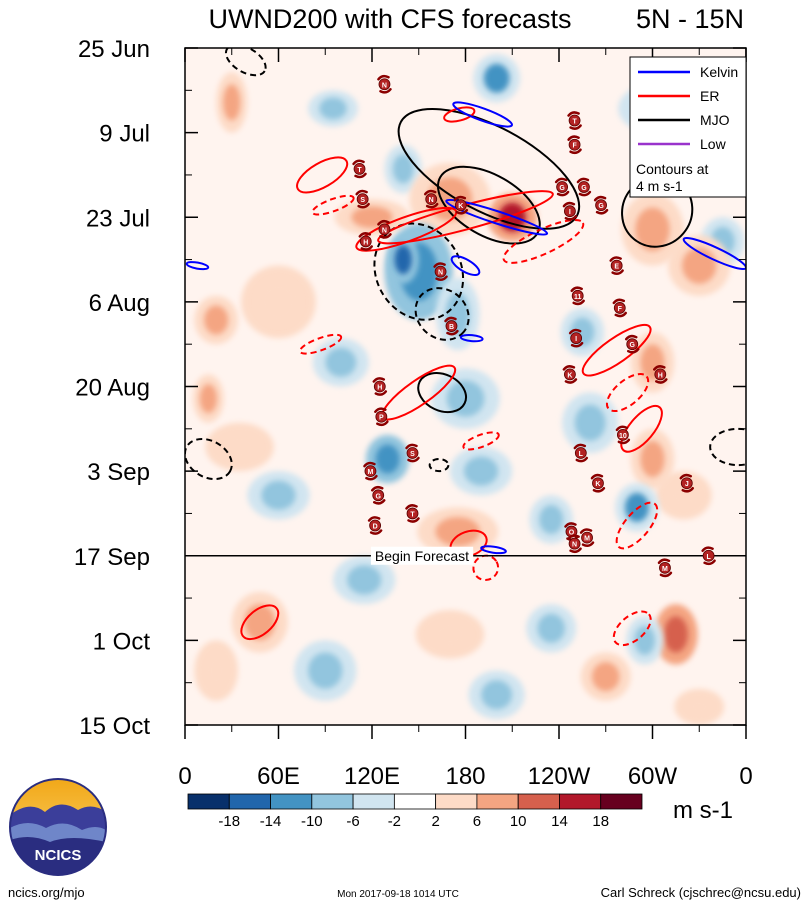 The height and width of the screenshot is (907, 809). I want to click on storm-label-12: M, so click(371, 472).